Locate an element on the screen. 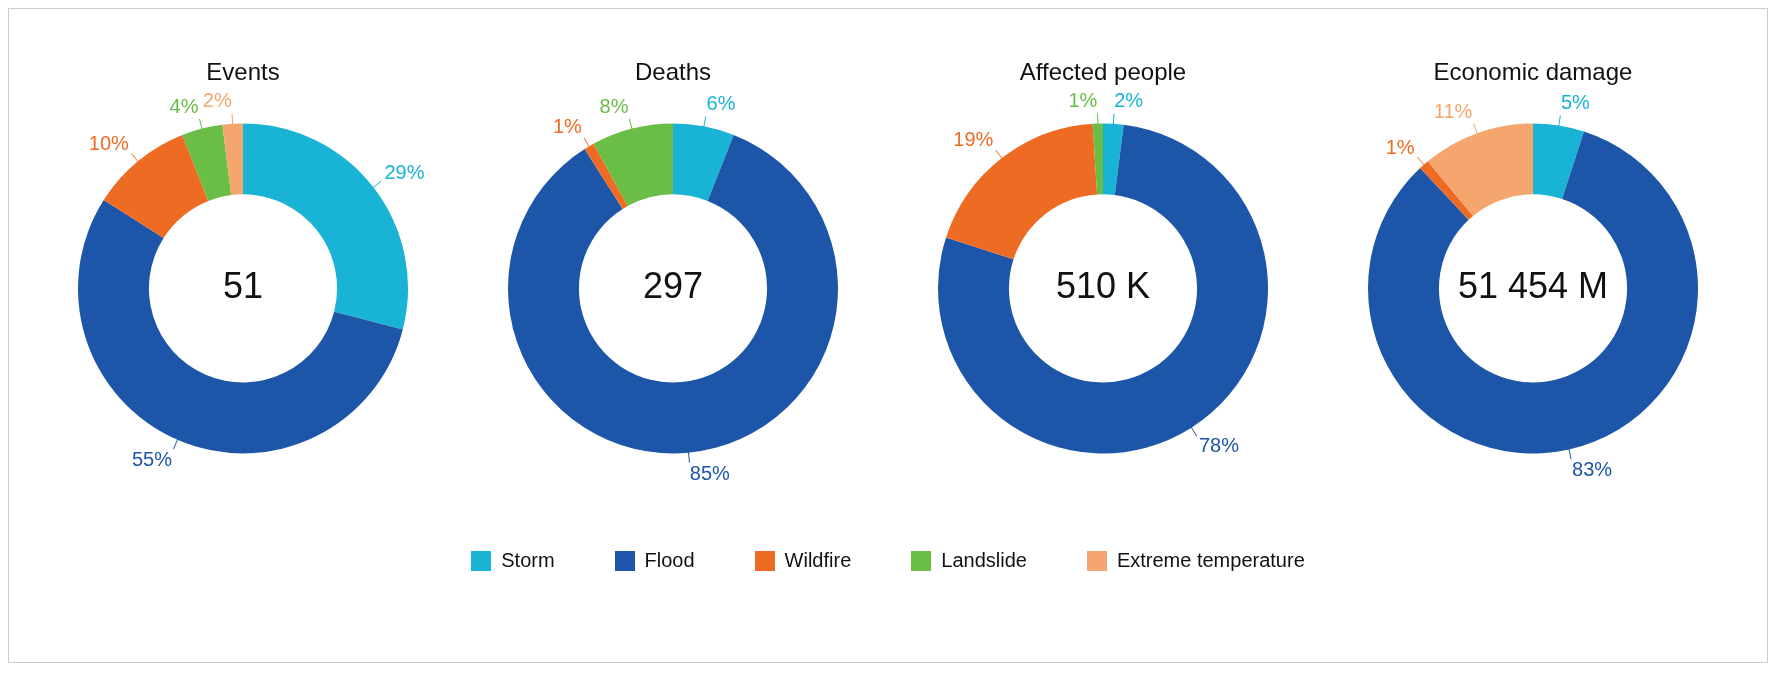  legend-label: Flood is located at coordinates (669, 560).